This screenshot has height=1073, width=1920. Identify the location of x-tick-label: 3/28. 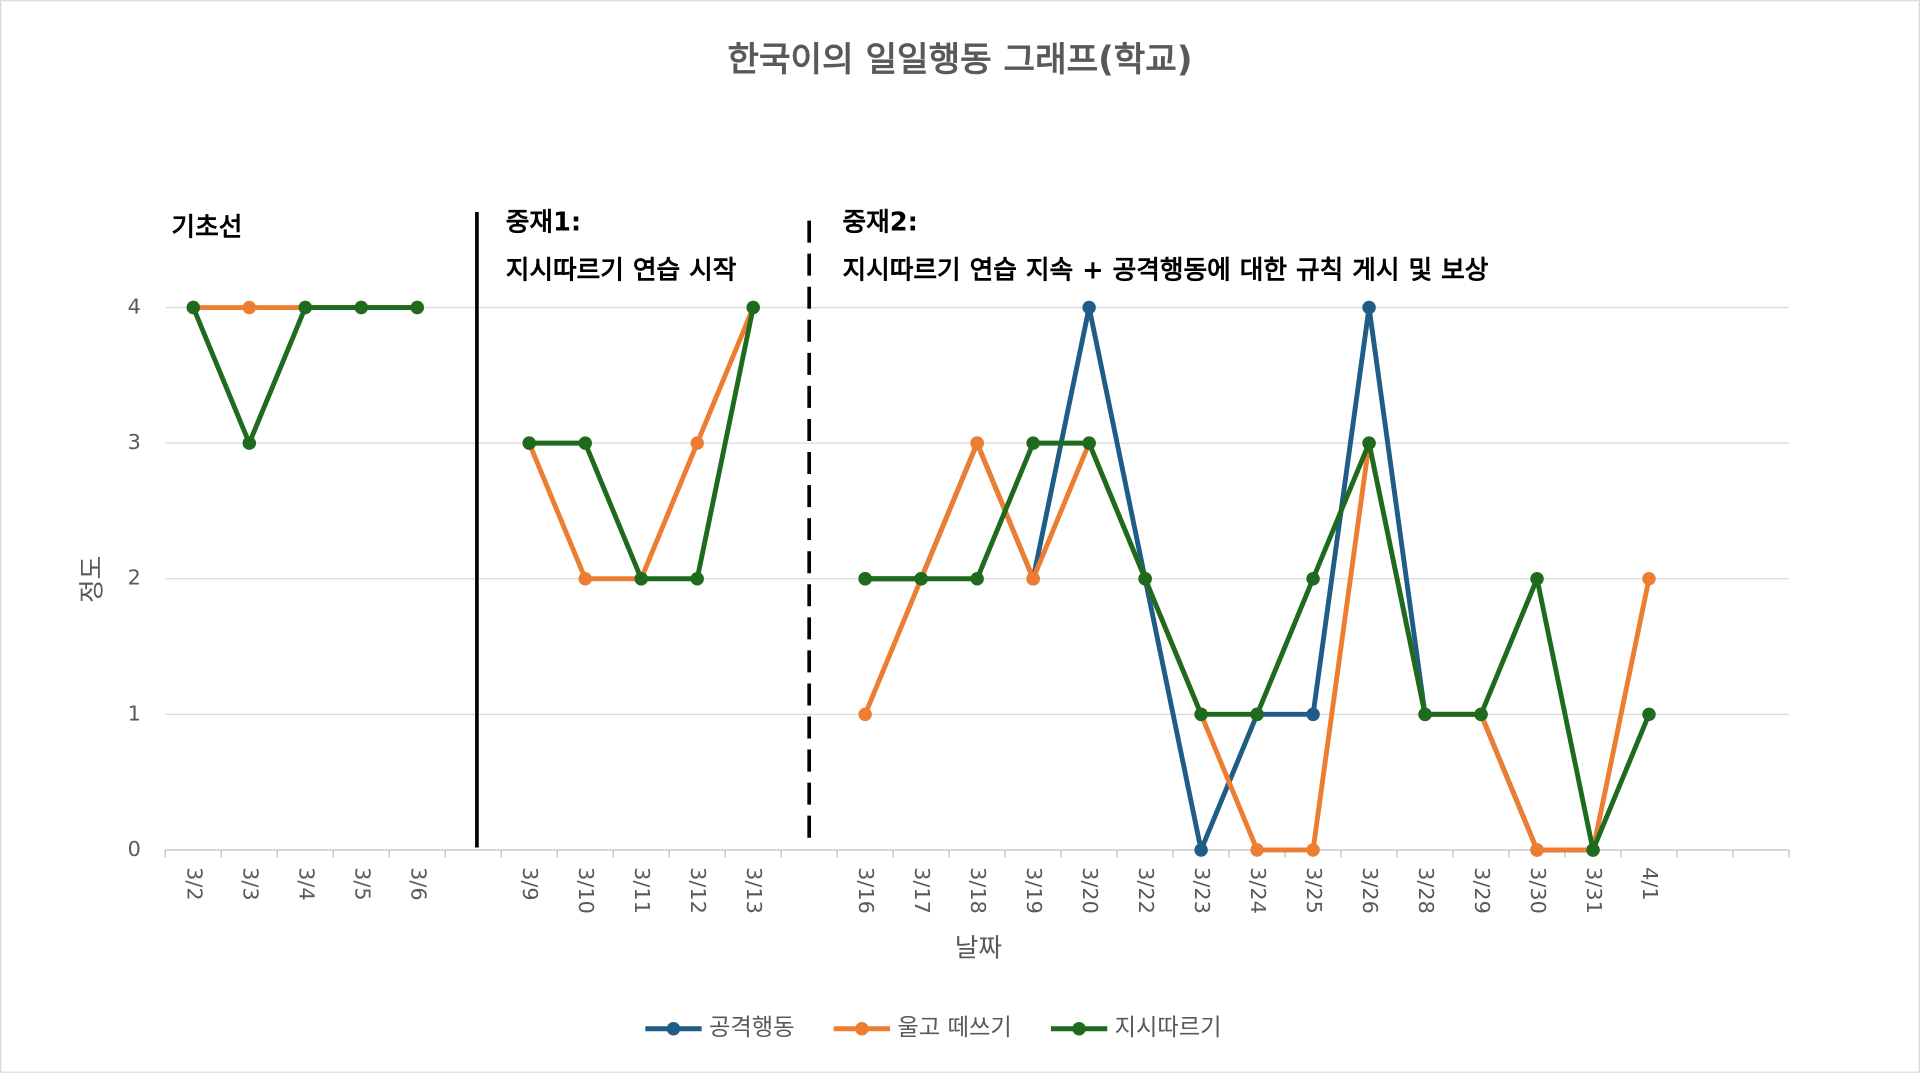
(1426, 890).